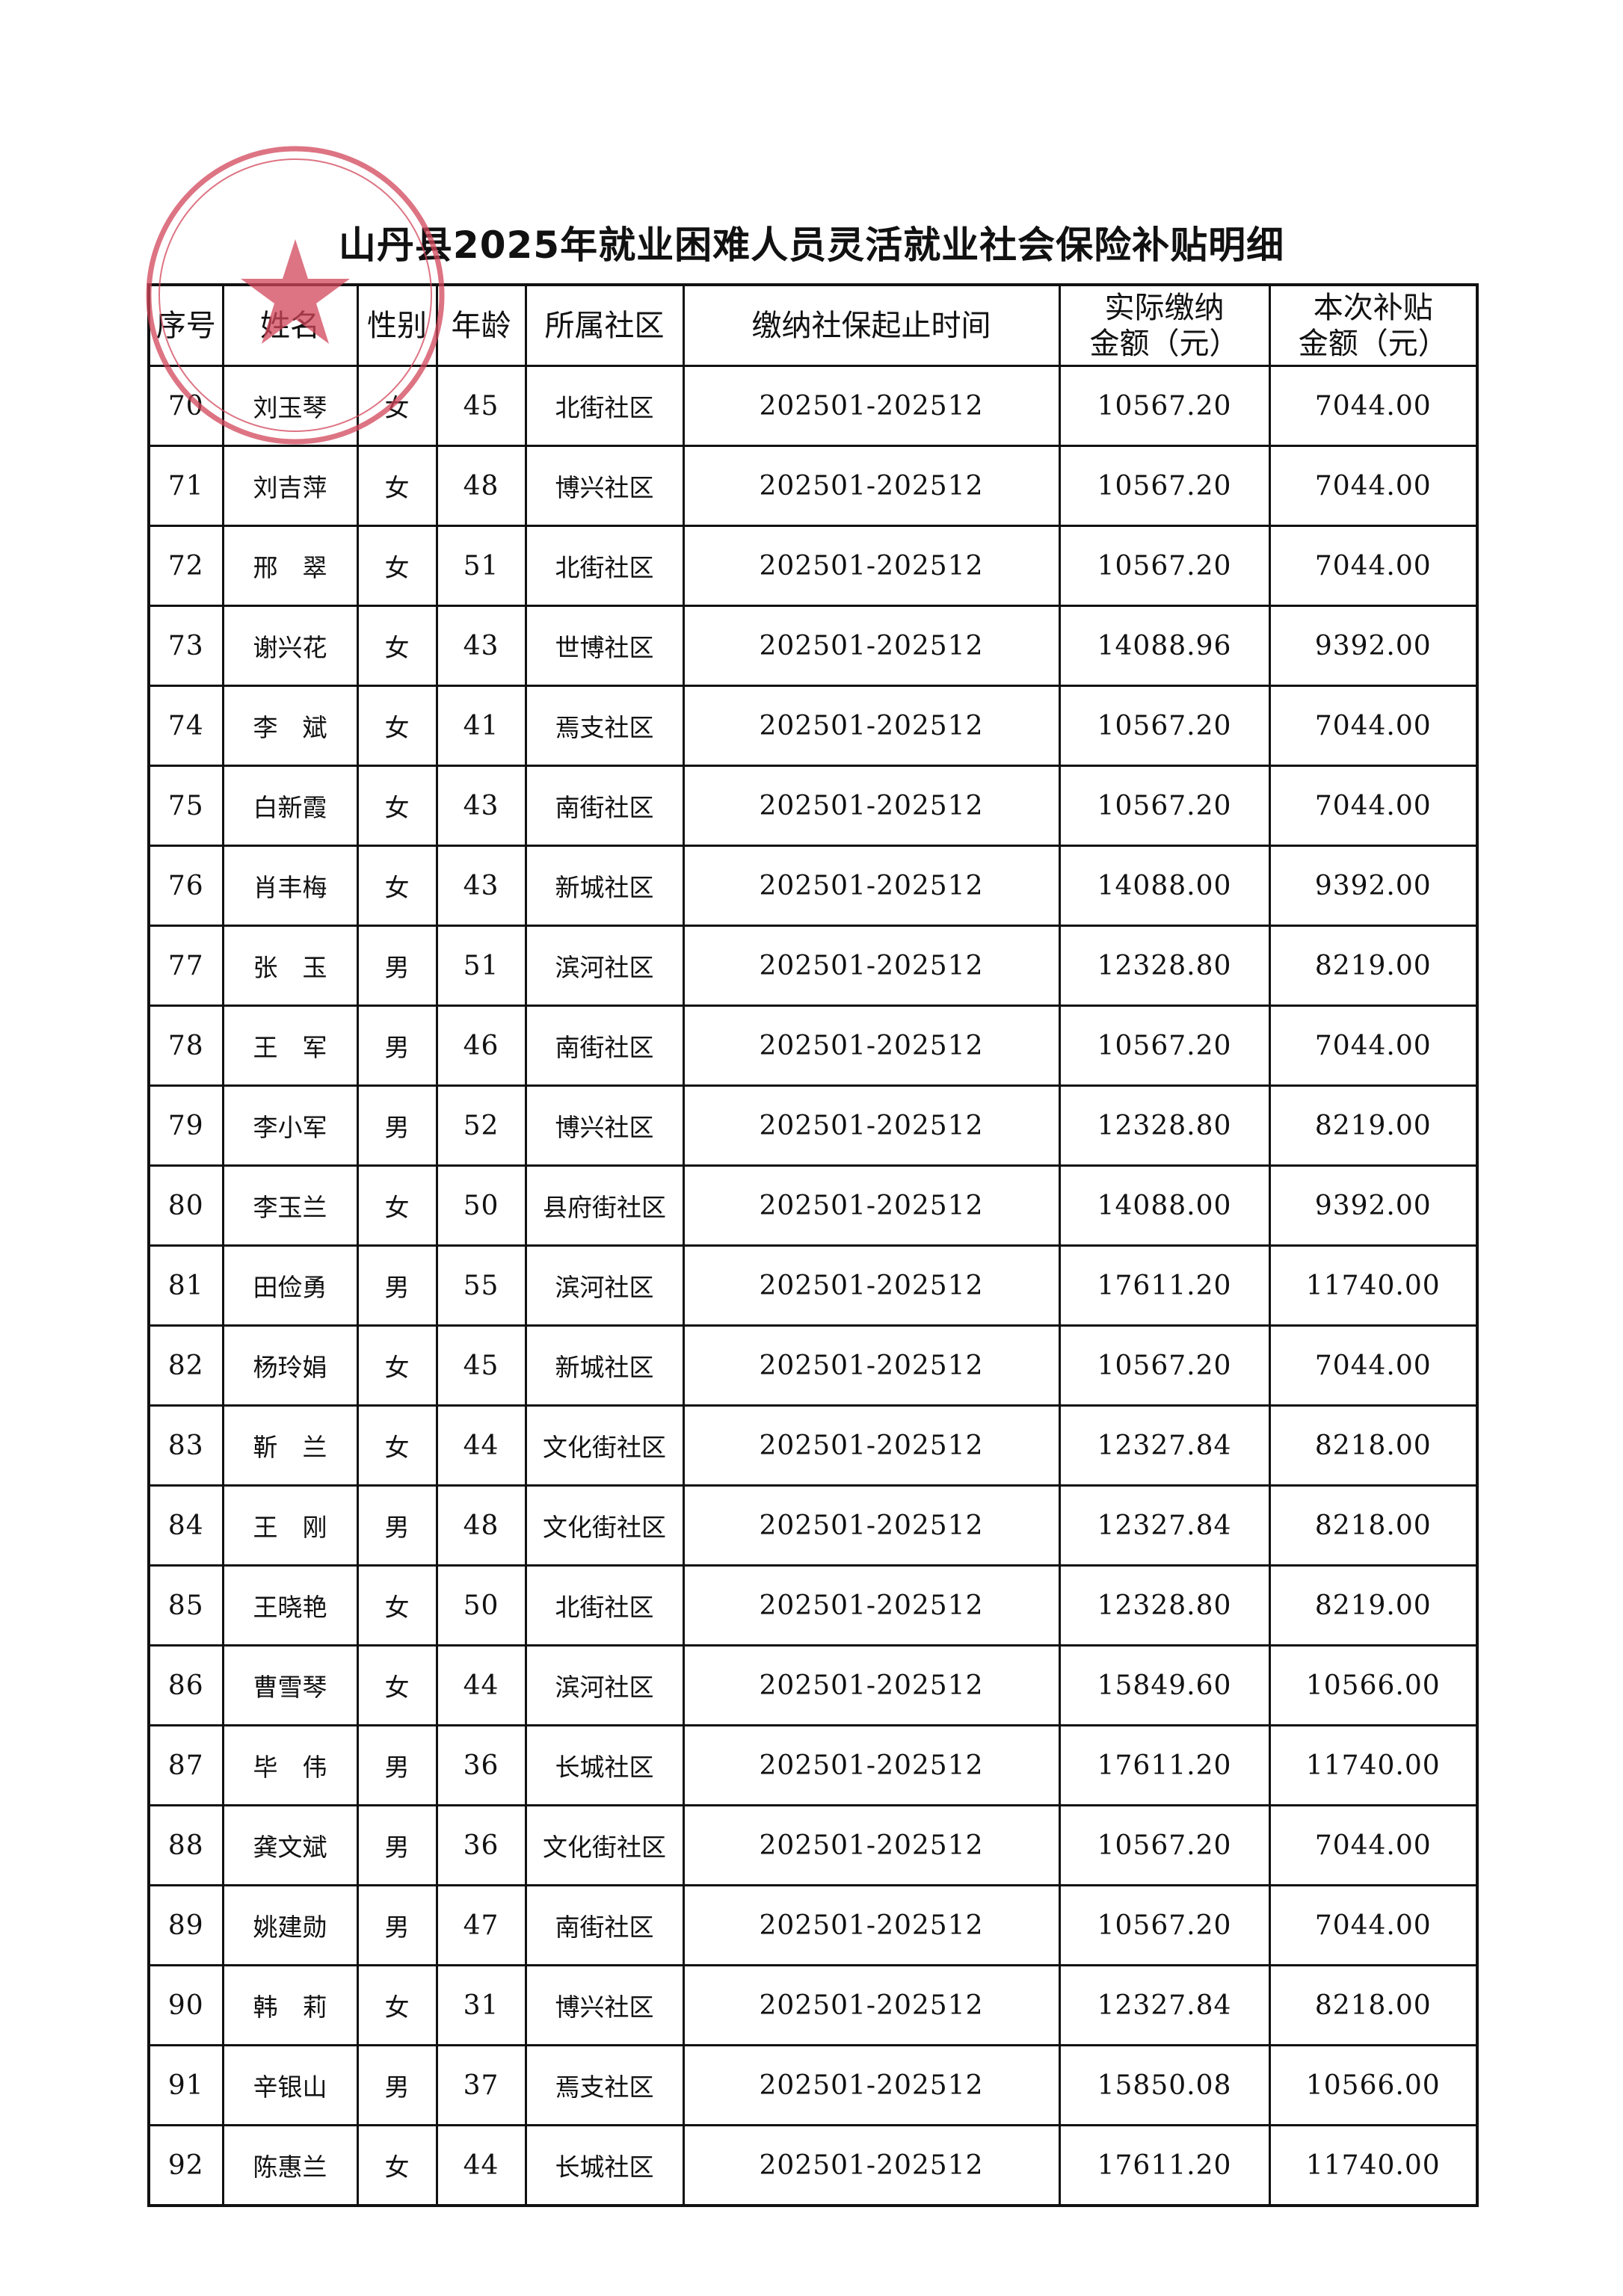 The width and height of the screenshot is (1623, 2296). What do you see at coordinates (290, 566) in the screenshot?
I see `cell-name: 邢 翠` at bounding box center [290, 566].